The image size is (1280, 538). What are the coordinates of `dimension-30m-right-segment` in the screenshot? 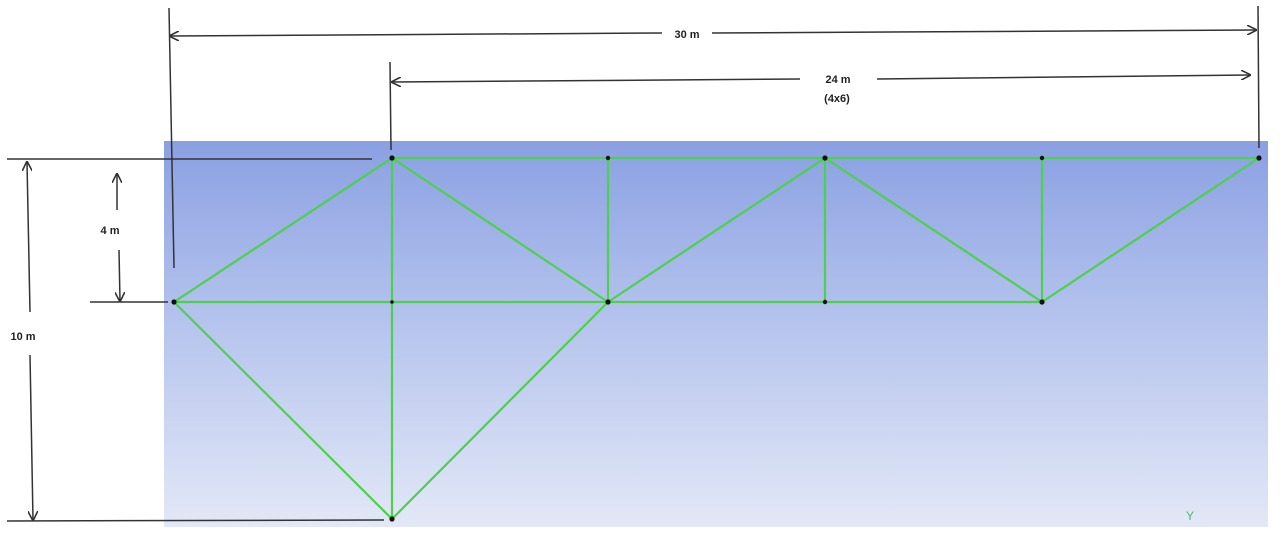 It's located at (983, 31).